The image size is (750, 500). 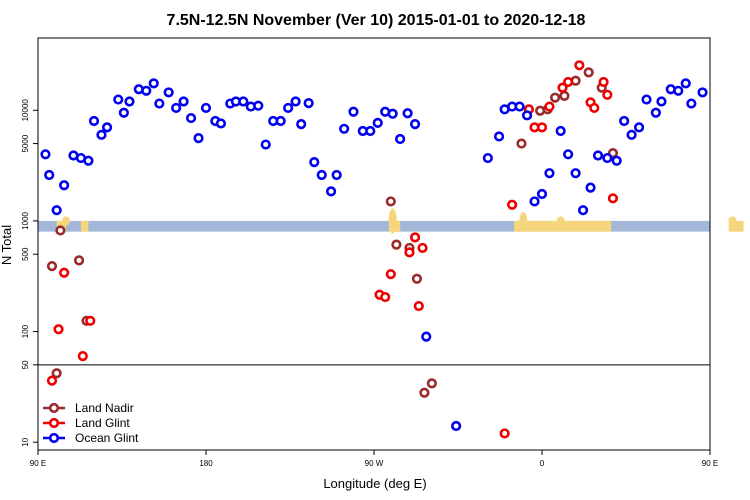 I want to click on y-tick-label: 100, so click(x=25, y=331).